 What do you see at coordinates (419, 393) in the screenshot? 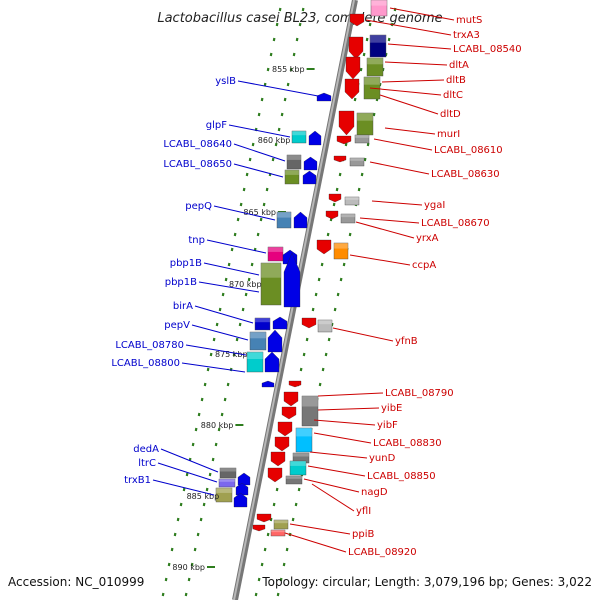
I see `gene-label-right: LCABL_08790` at bounding box center [419, 393].